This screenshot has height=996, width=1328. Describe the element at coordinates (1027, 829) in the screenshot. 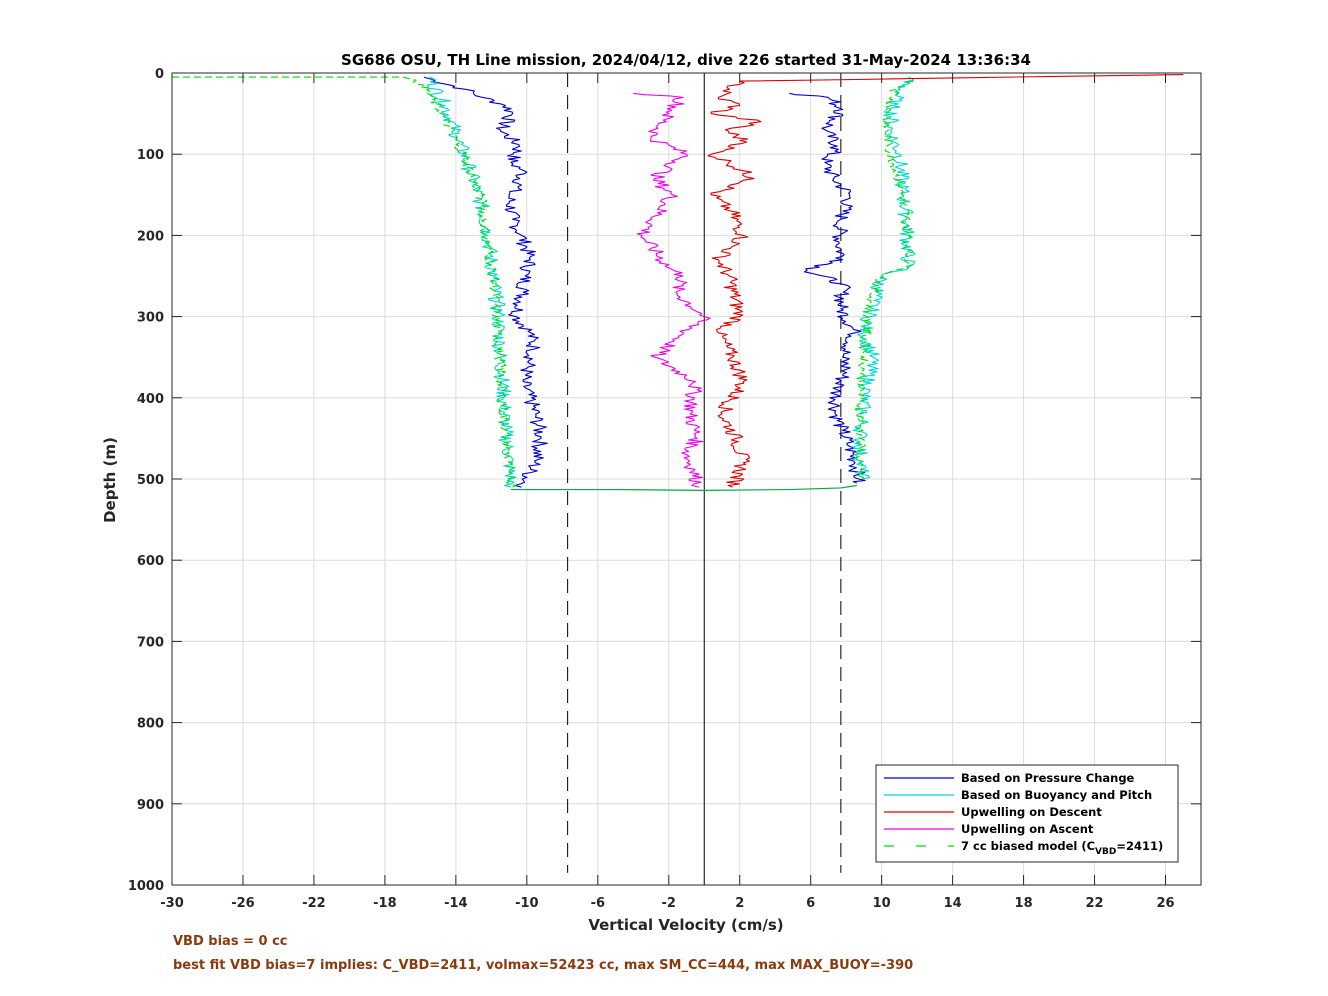

I see `legend-label: Upwelling on Ascent` at that location.